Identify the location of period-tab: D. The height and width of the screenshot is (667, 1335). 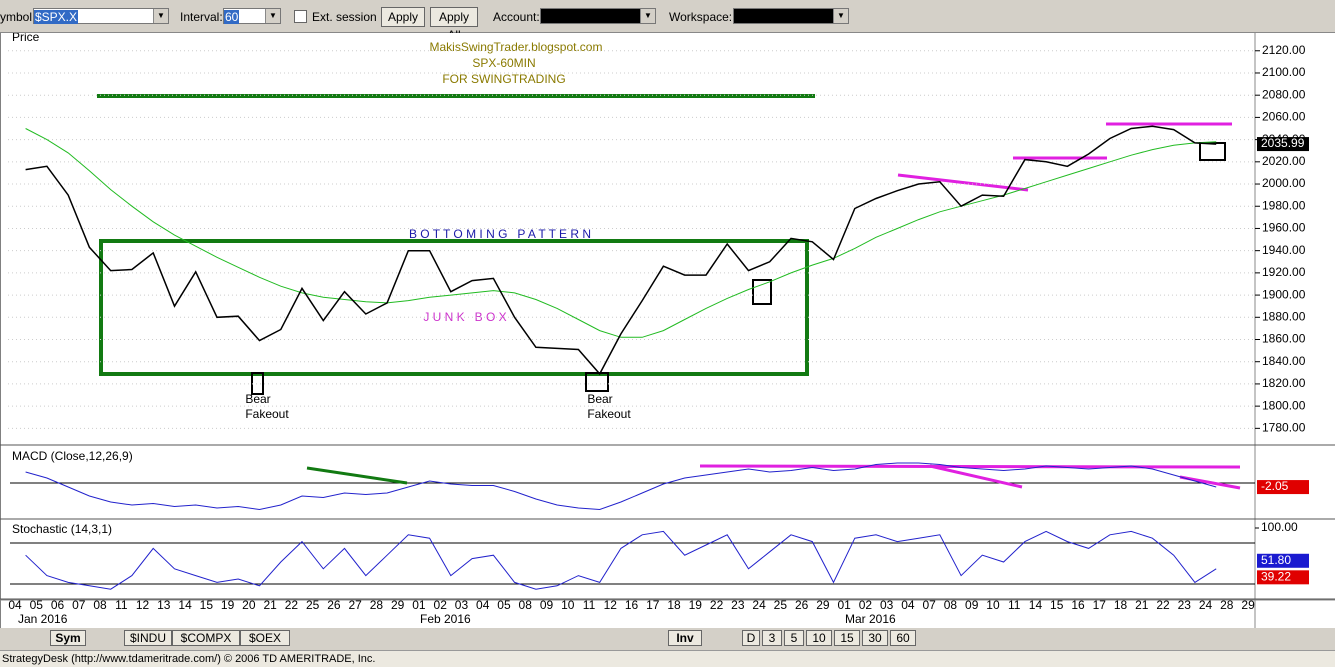
(751, 638).